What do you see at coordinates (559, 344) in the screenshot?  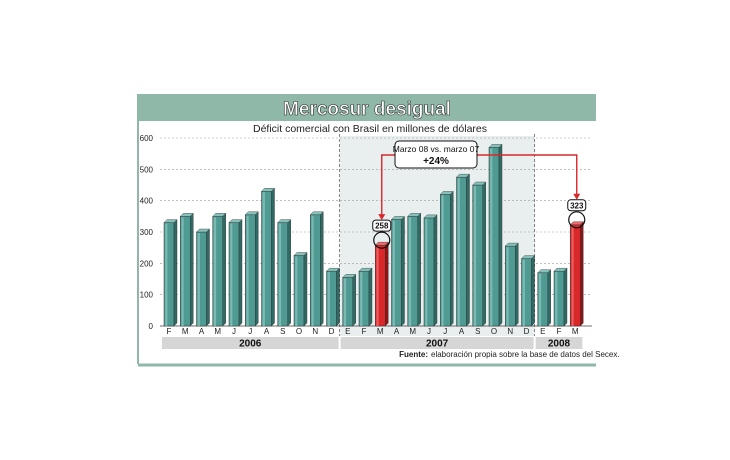 I see `year-label: 2008` at bounding box center [559, 344].